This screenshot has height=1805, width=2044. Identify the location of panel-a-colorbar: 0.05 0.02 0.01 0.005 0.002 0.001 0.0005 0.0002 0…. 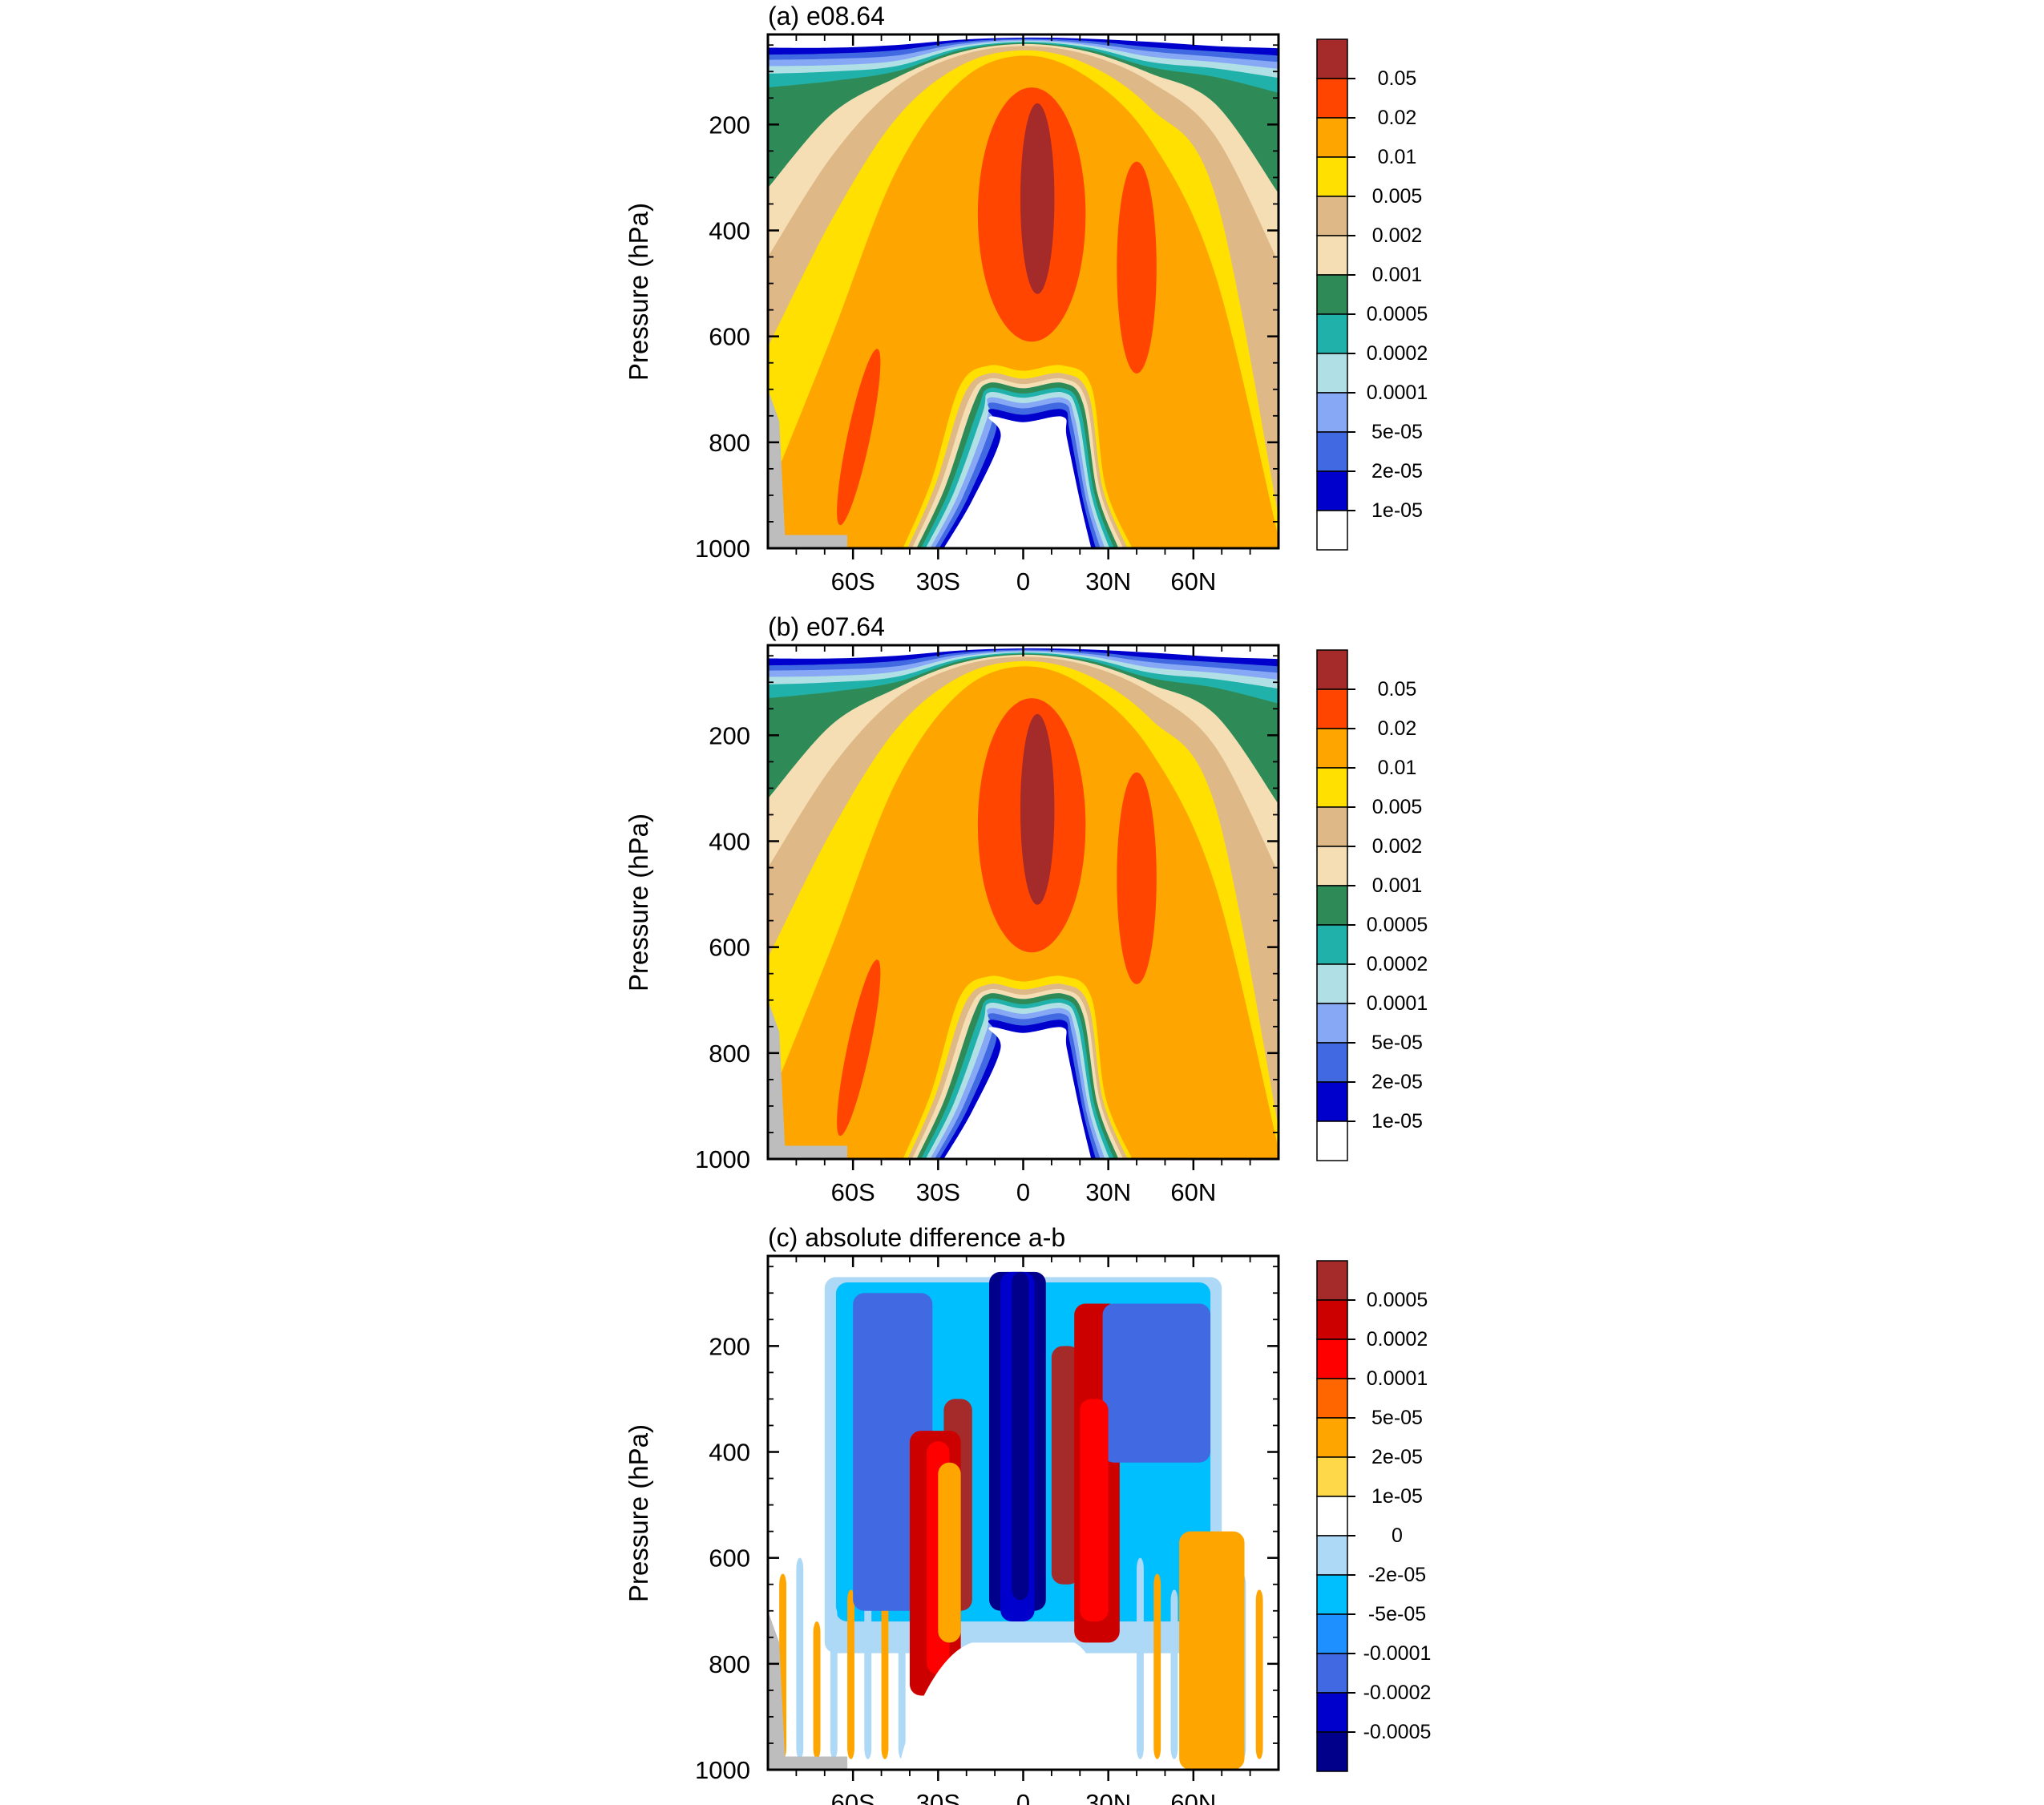
(1372, 294).